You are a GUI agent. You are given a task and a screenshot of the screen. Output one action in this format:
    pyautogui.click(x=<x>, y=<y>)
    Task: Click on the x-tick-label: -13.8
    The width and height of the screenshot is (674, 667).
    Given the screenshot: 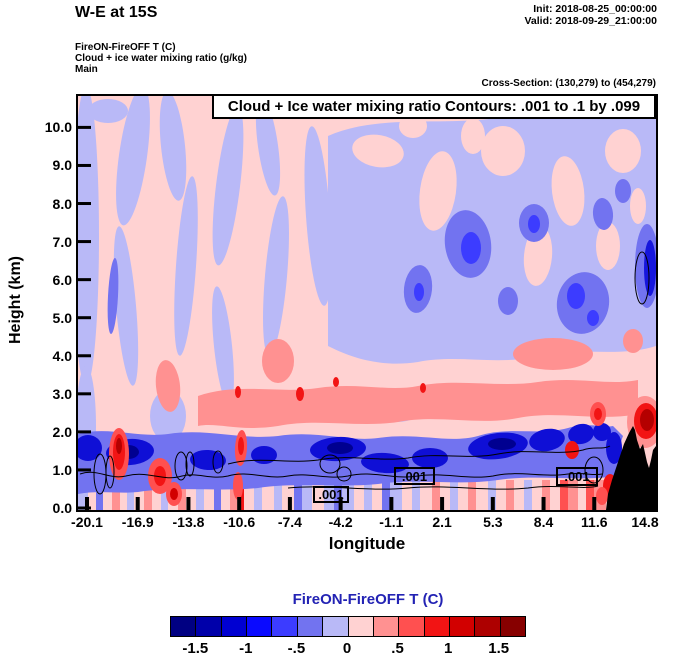 What is the action you would take?
    pyautogui.click(x=188, y=522)
    